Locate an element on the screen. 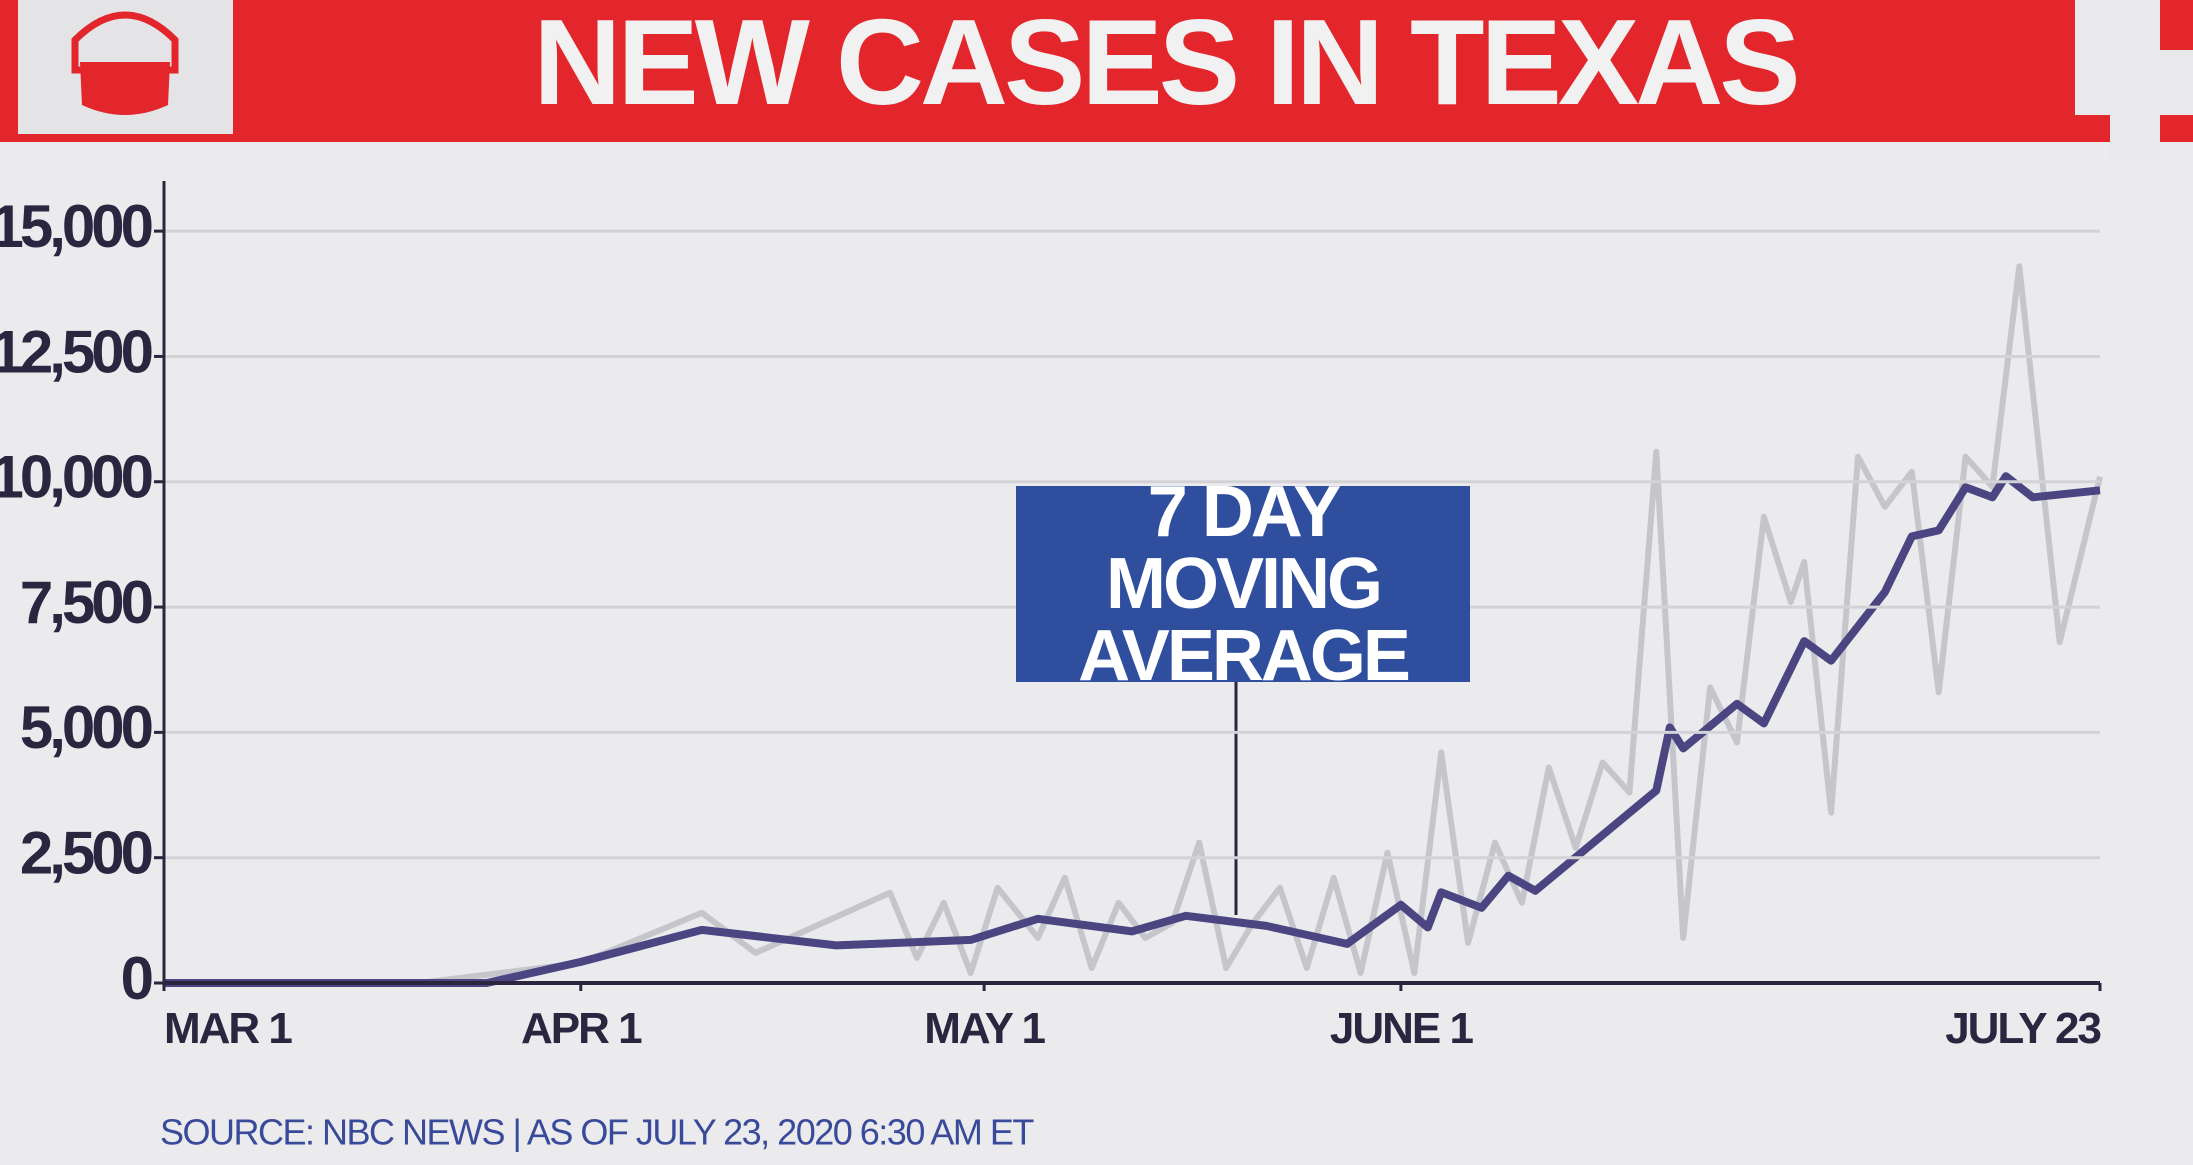  x-tick-label: JULY 23 is located at coordinates (2022, 1028).